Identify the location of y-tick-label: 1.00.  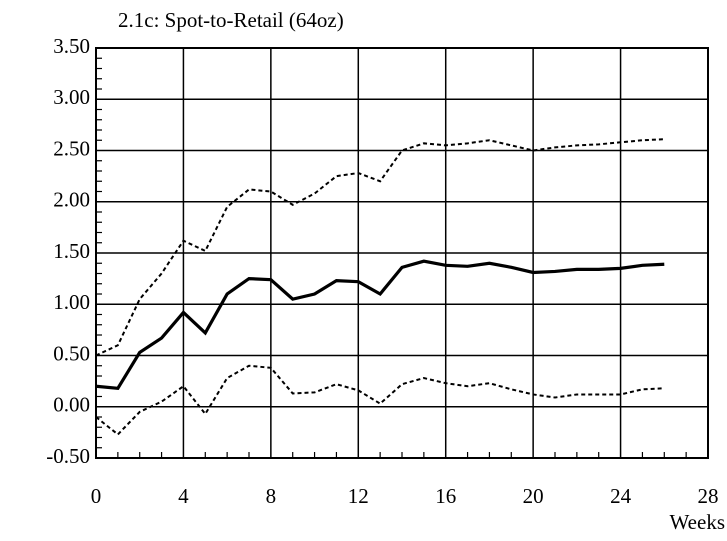
(71, 302).